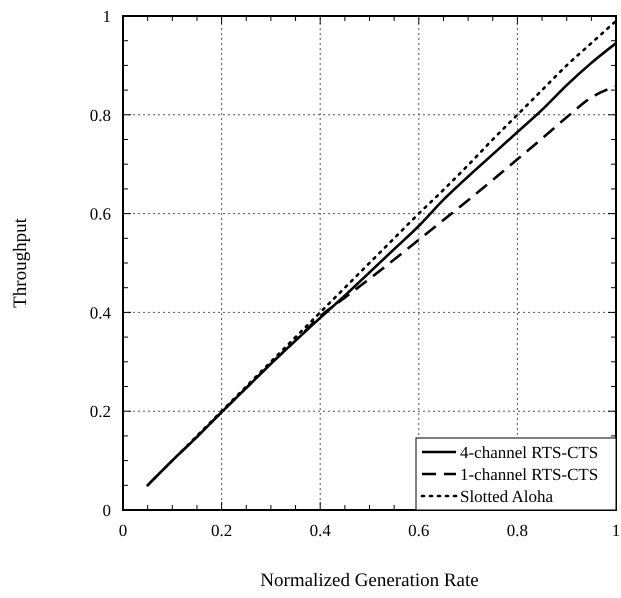 The image size is (621, 598). Describe the element at coordinates (100, 115) in the screenshot. I see `y-tick-label: 0.8` at that location.